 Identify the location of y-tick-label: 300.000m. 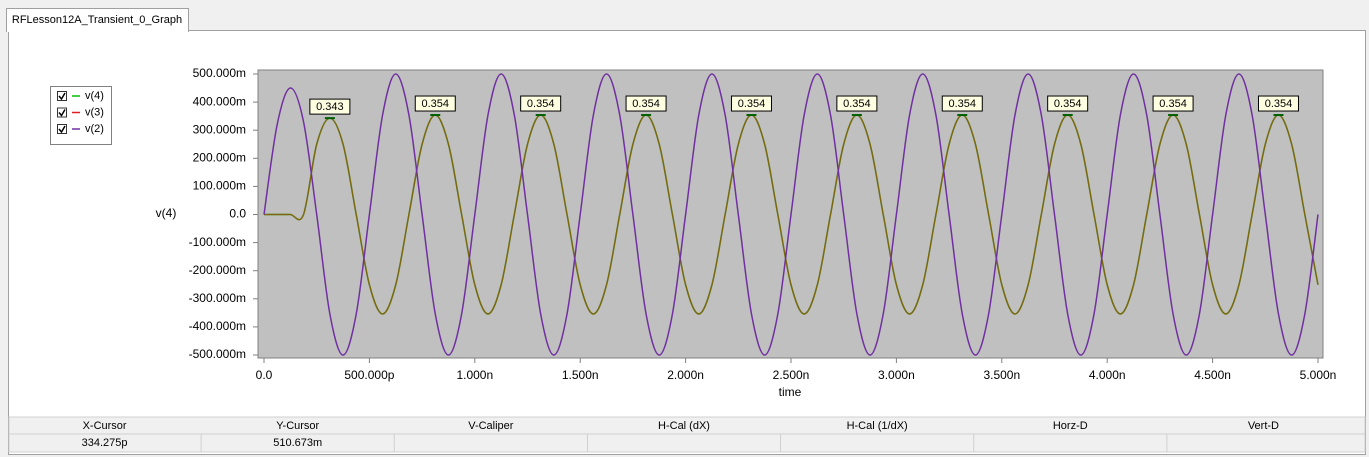
(219, 129).